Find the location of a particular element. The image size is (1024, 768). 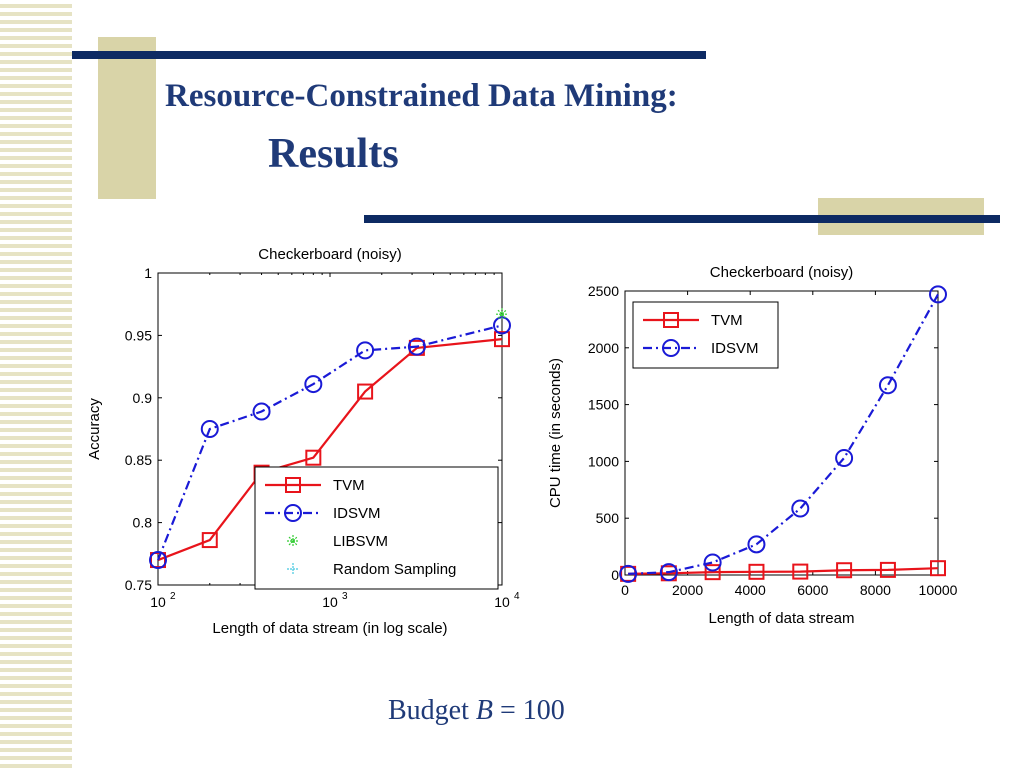

y-tick-label: 2500 is located at coordinates (603, 291).